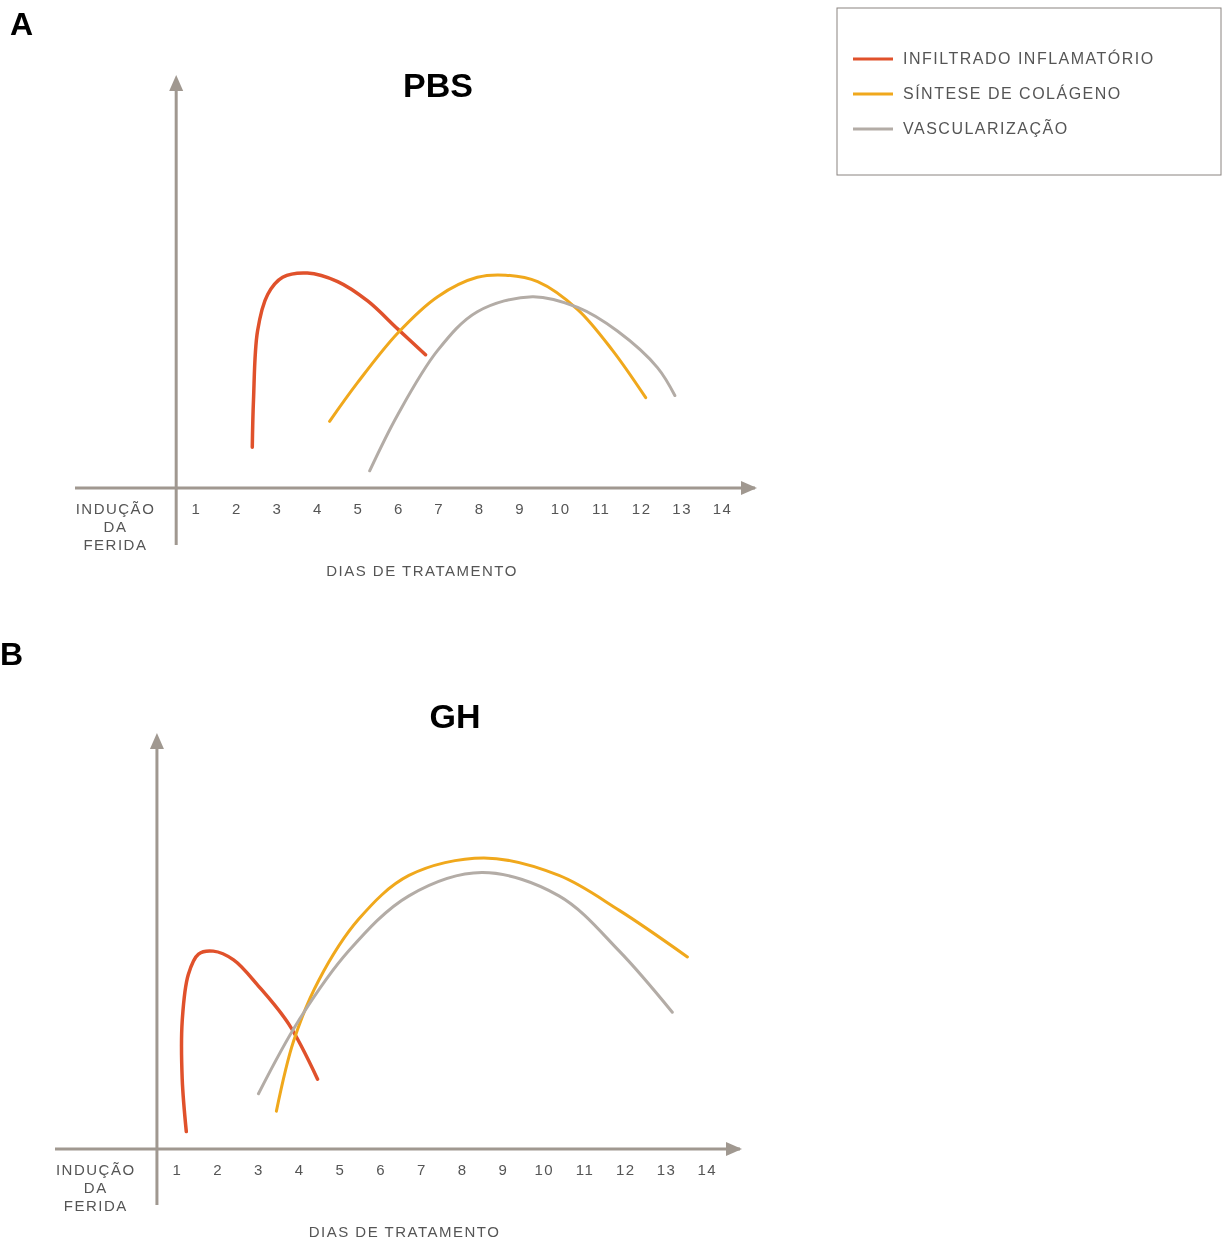 This screenshot has width=1223, height=1241. Describe the element at coordinates (1012, 93) in the screenshot. I see `legend-label: SÍNTESE DE COLÁGENO` at that location.